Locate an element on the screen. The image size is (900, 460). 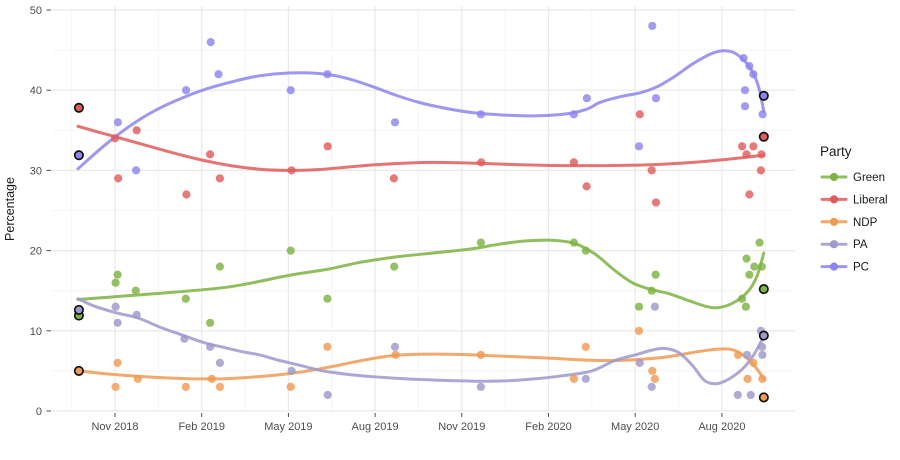
y-tick-label: 0 is located at coordinates (39, 412).